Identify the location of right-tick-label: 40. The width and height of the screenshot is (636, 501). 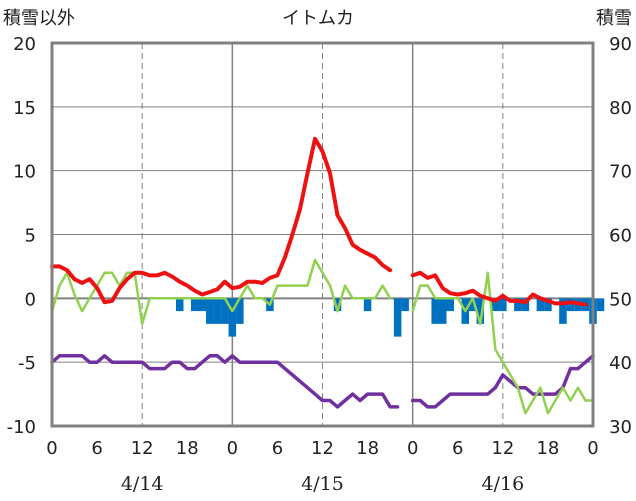
(620, 363).